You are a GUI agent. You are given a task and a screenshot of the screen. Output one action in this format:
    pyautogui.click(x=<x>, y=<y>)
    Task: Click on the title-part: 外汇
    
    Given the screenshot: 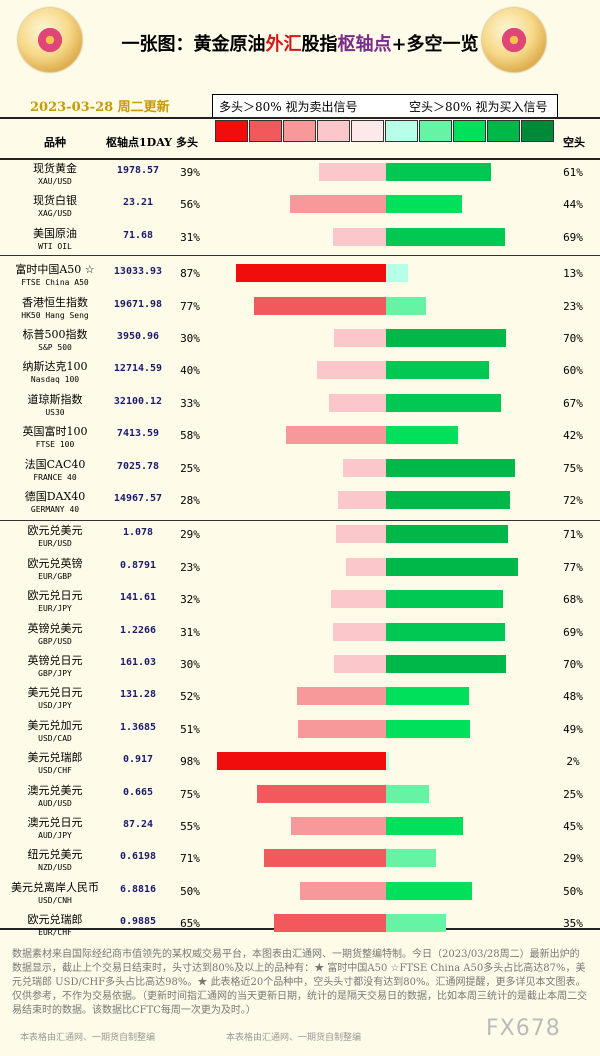 What is the action you would take?
    pyautogui.click(x=283, y=44)
    